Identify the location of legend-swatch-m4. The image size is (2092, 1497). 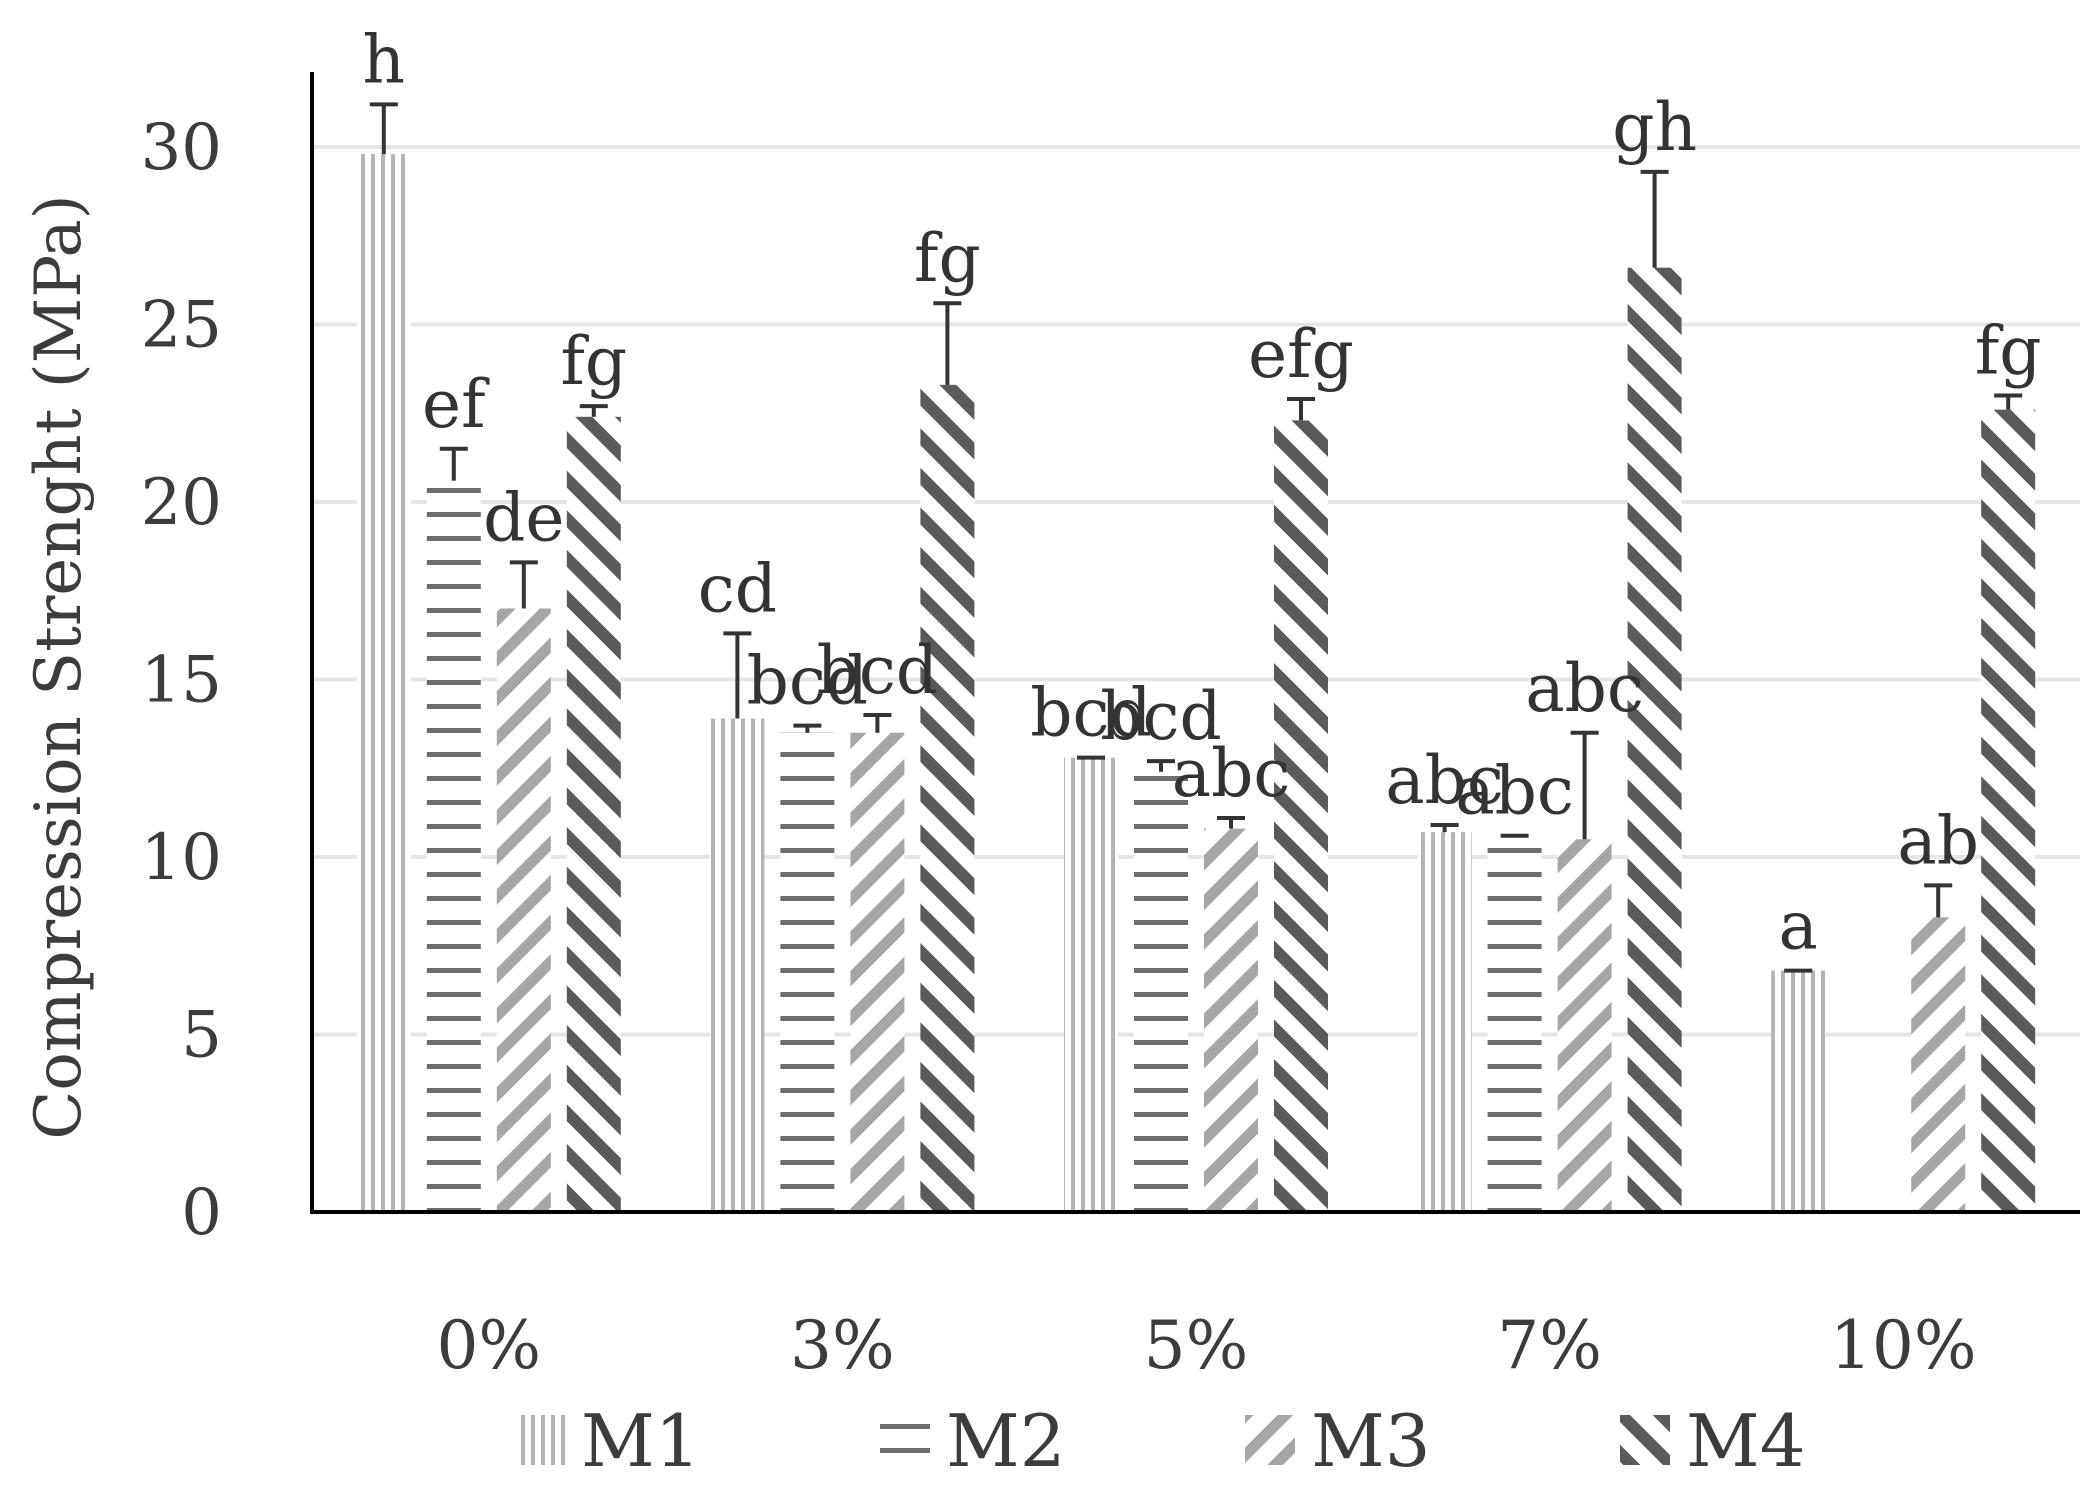
(1645, 1440).